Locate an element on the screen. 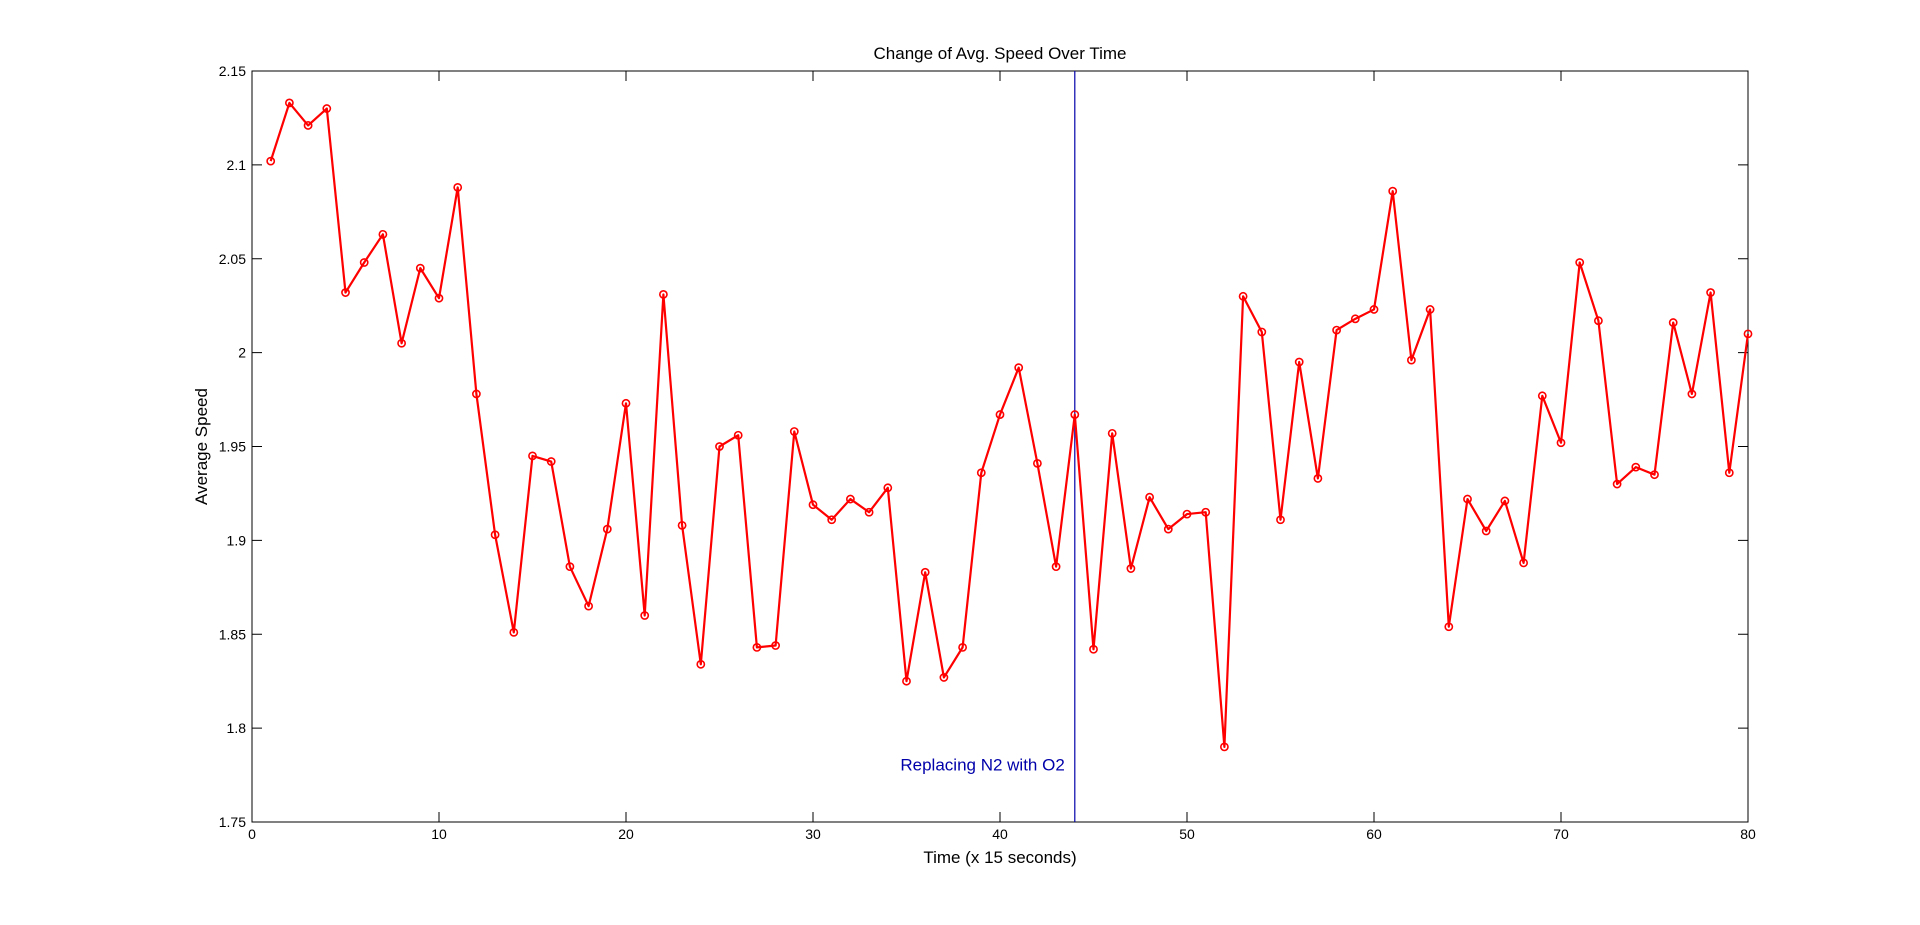 This screenshot has height=925, width=1920. chart-title: Change of Avg. Speed Over Time is located at coordinates (1000, 53).